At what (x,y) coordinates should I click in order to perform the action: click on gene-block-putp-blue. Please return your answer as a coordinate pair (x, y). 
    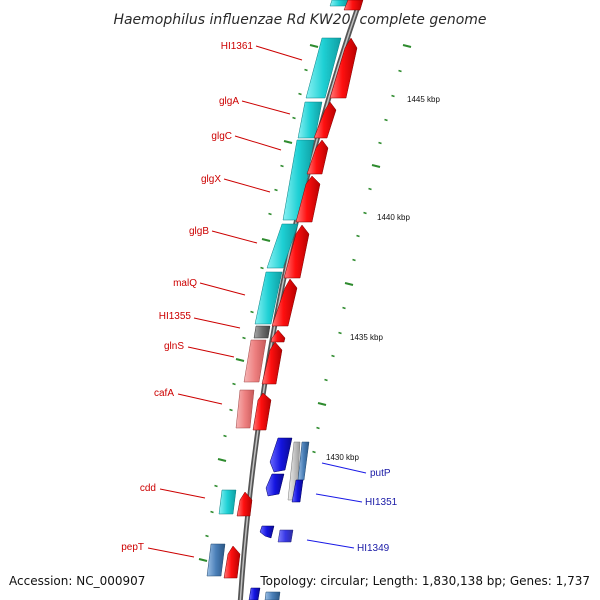
    Looking at the image, I should click on (281, 455).